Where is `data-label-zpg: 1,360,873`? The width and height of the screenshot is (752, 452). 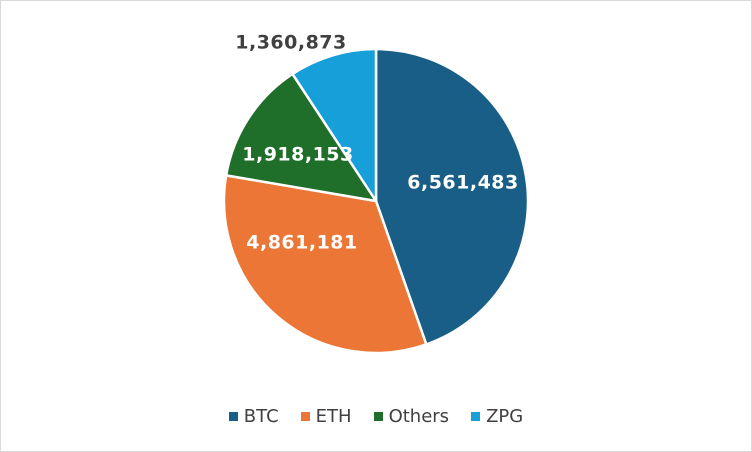
data-label-zpg: 1,360,873 is located at coordinates (290, 43).